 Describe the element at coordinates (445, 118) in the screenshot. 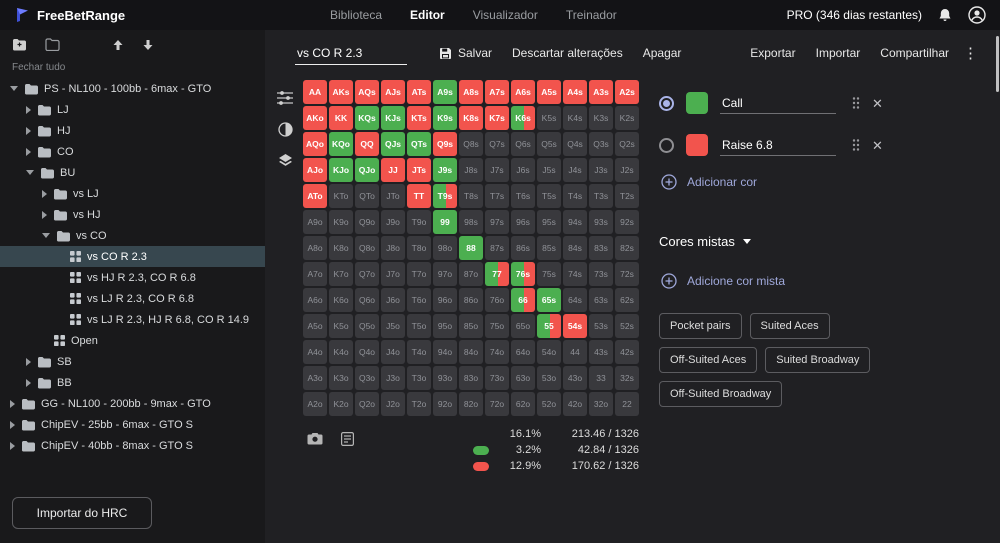

I see `hand-K9s: K9s` at that location.